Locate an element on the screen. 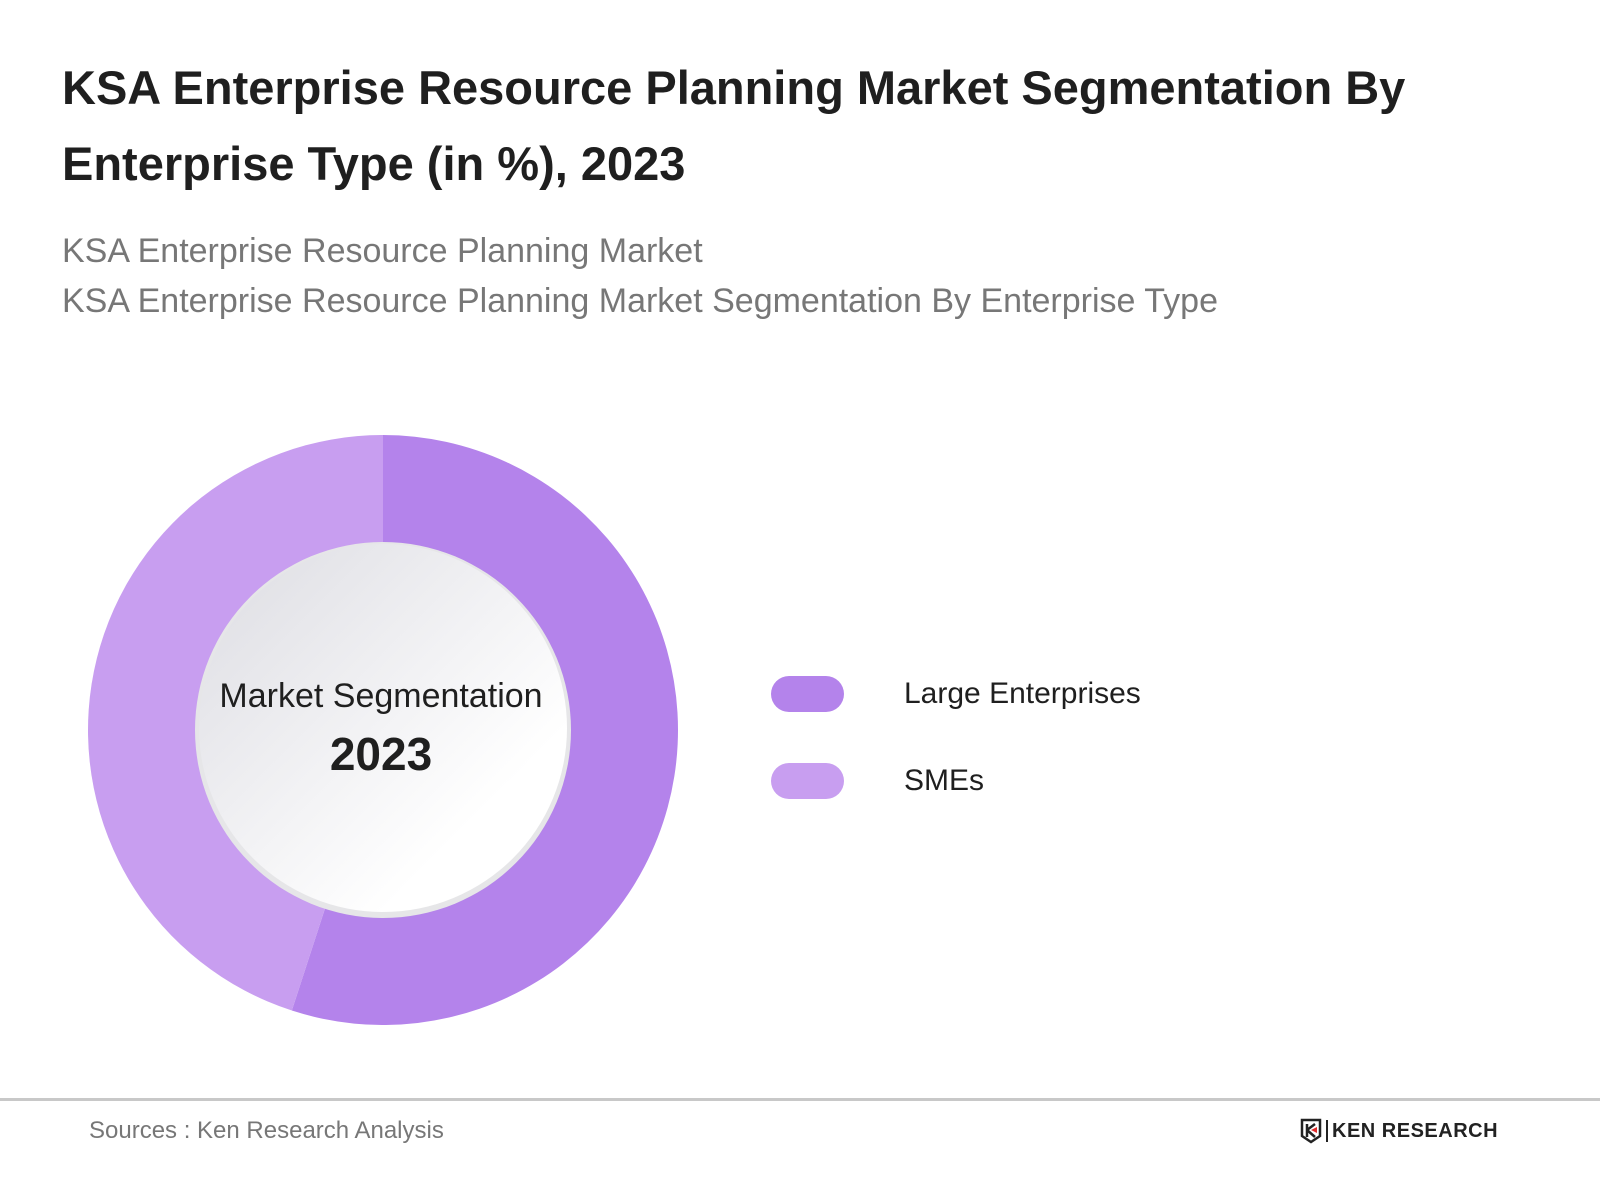 Image resolution: width=1600 pixels, height=1200 pixels. source-note: Sources : Ken Research Analysis is located at coordinates (266, 1130).